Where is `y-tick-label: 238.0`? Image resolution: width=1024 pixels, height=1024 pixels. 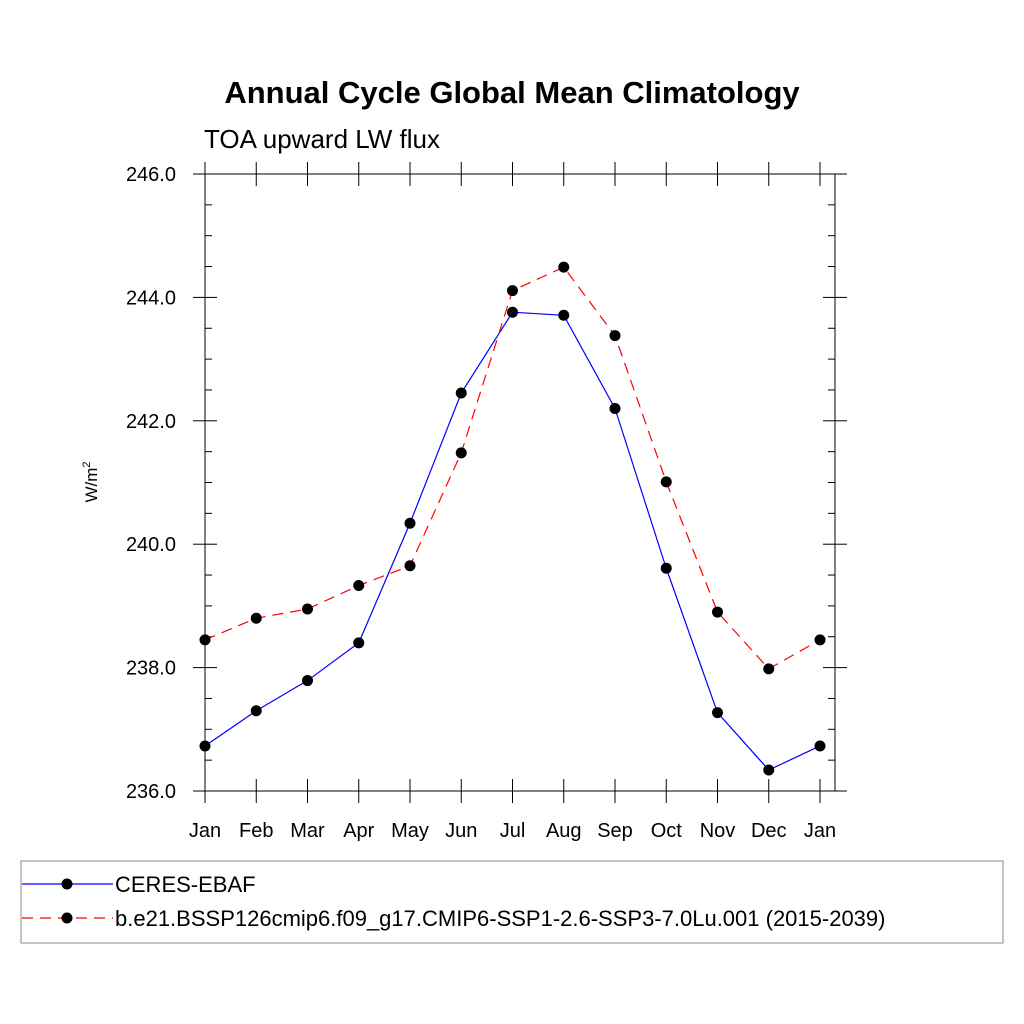
y-tick-label: 238.0 is located at coordinates (151, 669).